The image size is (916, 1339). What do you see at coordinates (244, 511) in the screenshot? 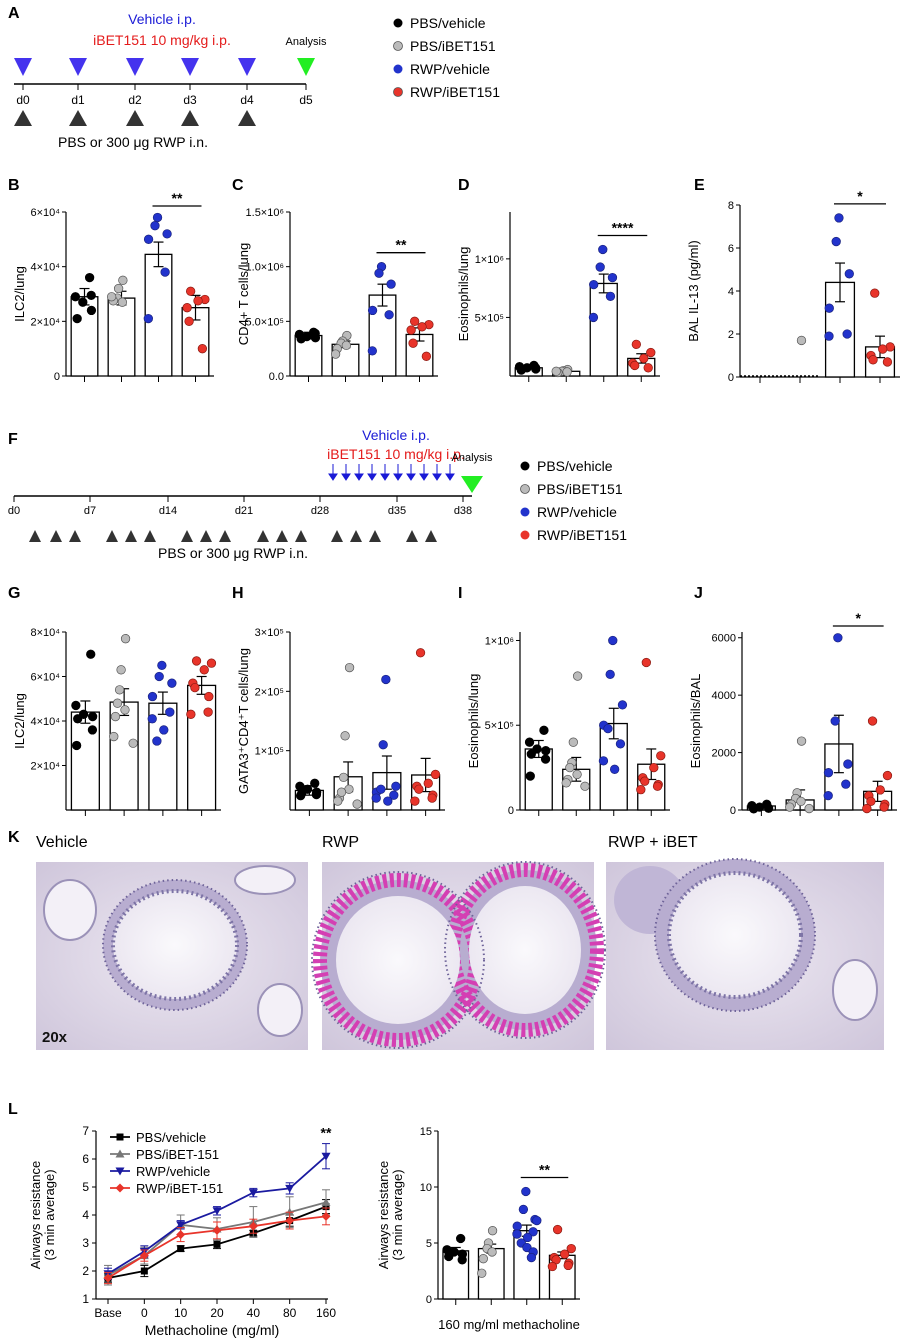
I see `day-label-f-3: d21` at bounding box center [244, 511].